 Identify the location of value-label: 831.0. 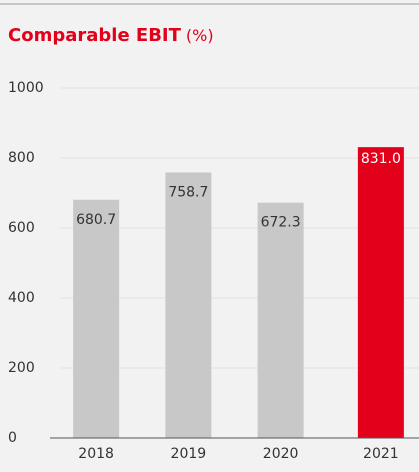
(381, 159).